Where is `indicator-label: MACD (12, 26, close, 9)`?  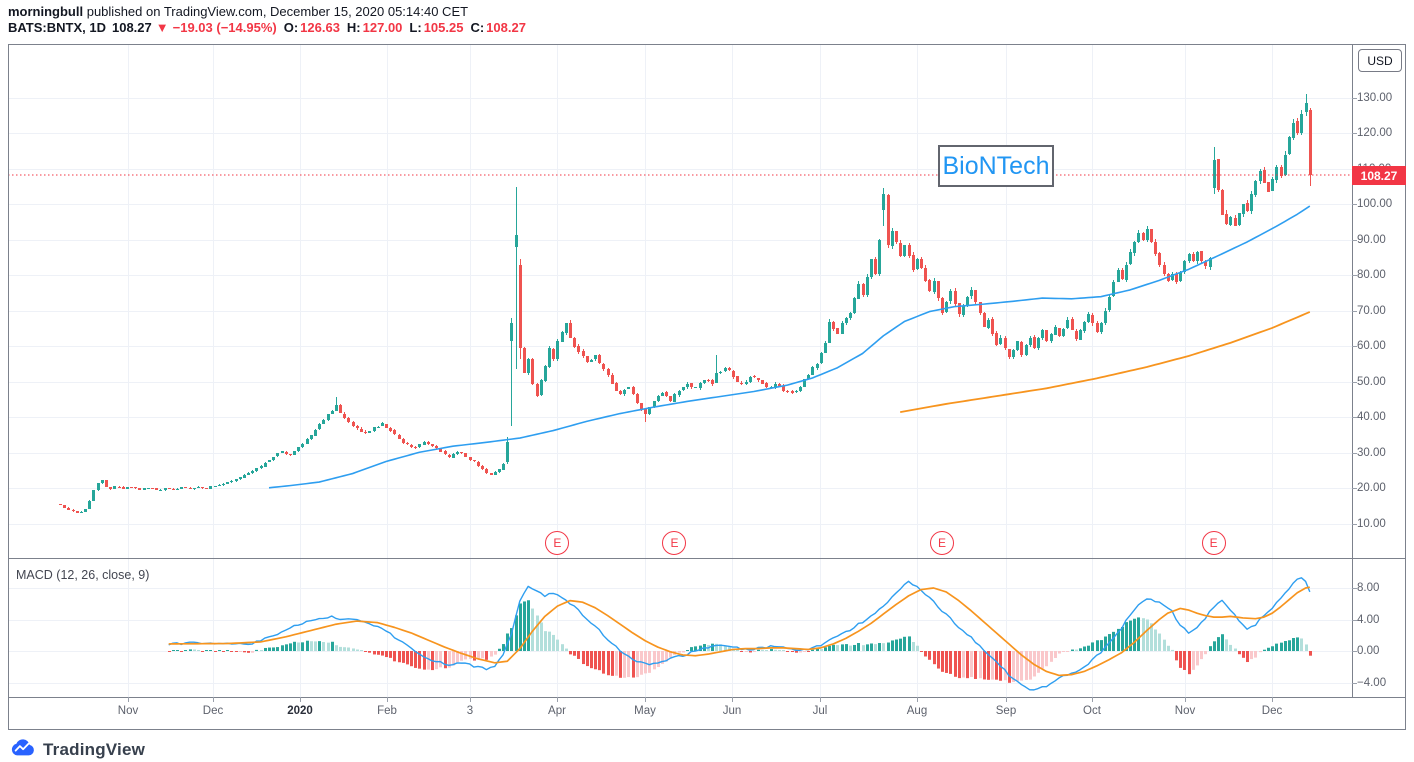 indicator-label: MACD (12, 26, close, 9) is located at coordinates (83, 575).